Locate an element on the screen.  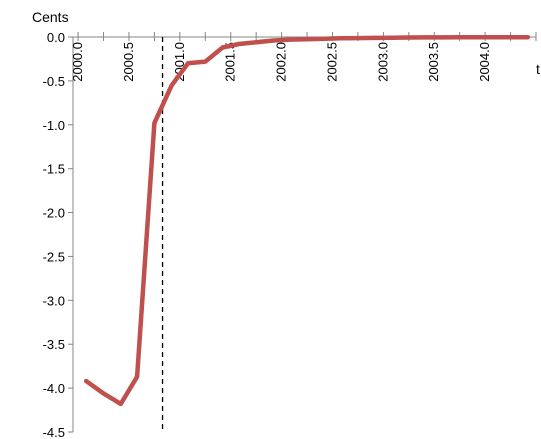
y-tick-label: -4.5 is located at coordinates (54, 432).